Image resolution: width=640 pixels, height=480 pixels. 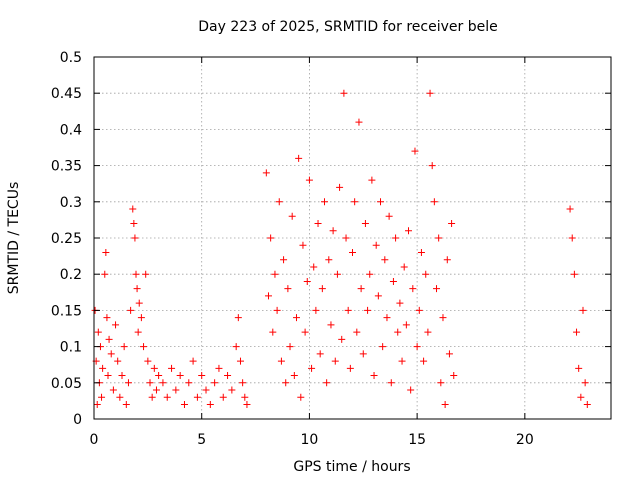 What do you see at coordinates (201, 440) in the screenshot?
I see `x-tick-label: 5` at bounding box center [201, 440].